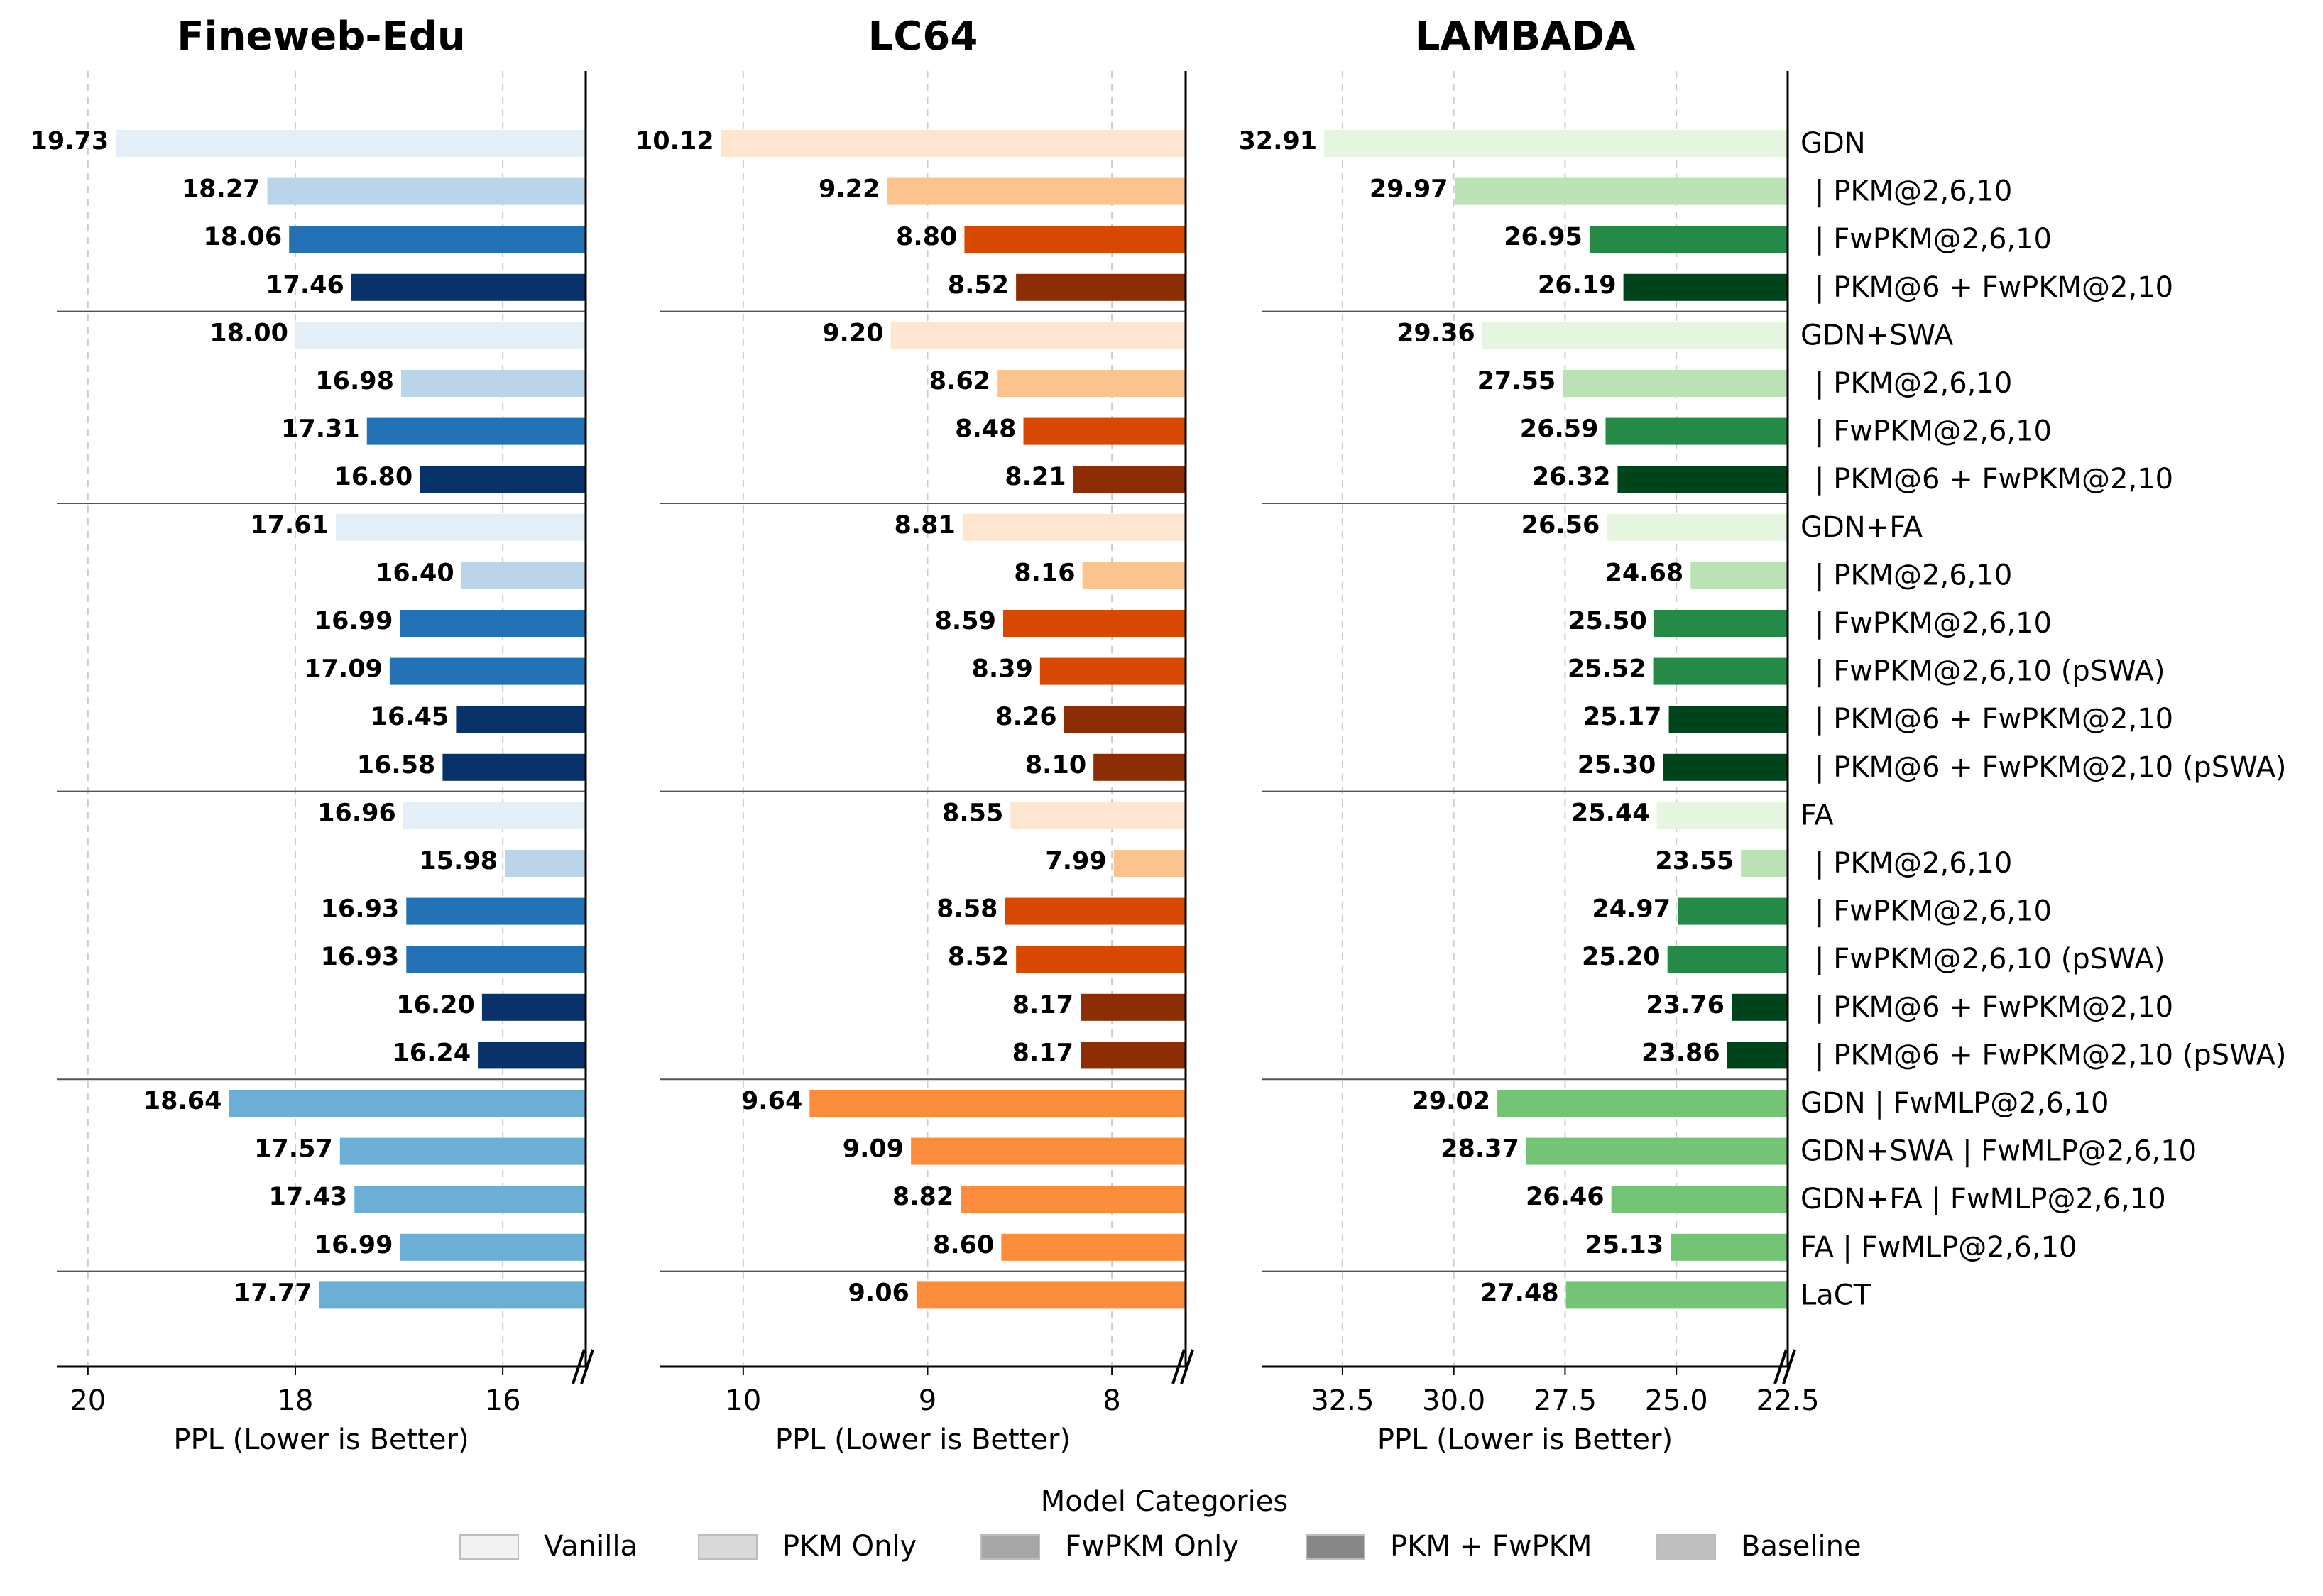  Describe the element at coordinates (248, 333) in the screenshot. I see `data-label: 18.00` at that location.